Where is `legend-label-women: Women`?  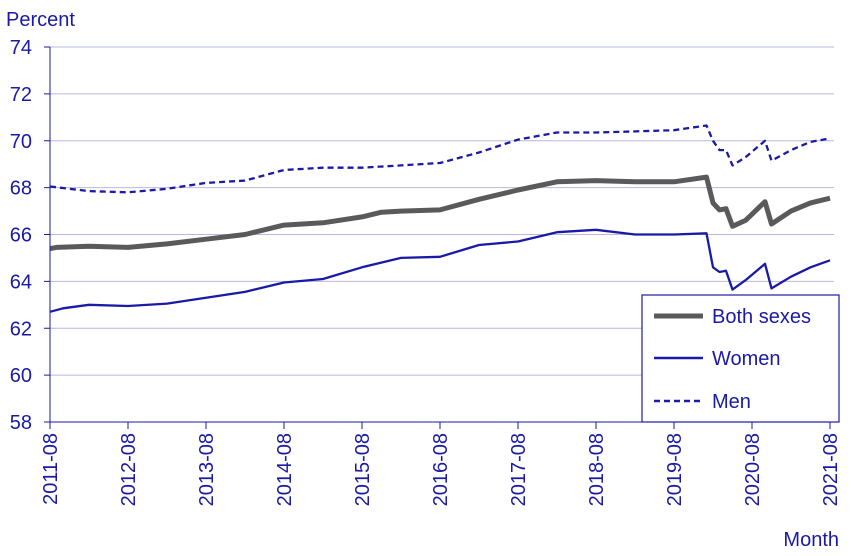
legend-label-women: Women is located at coordinates (746, 359).